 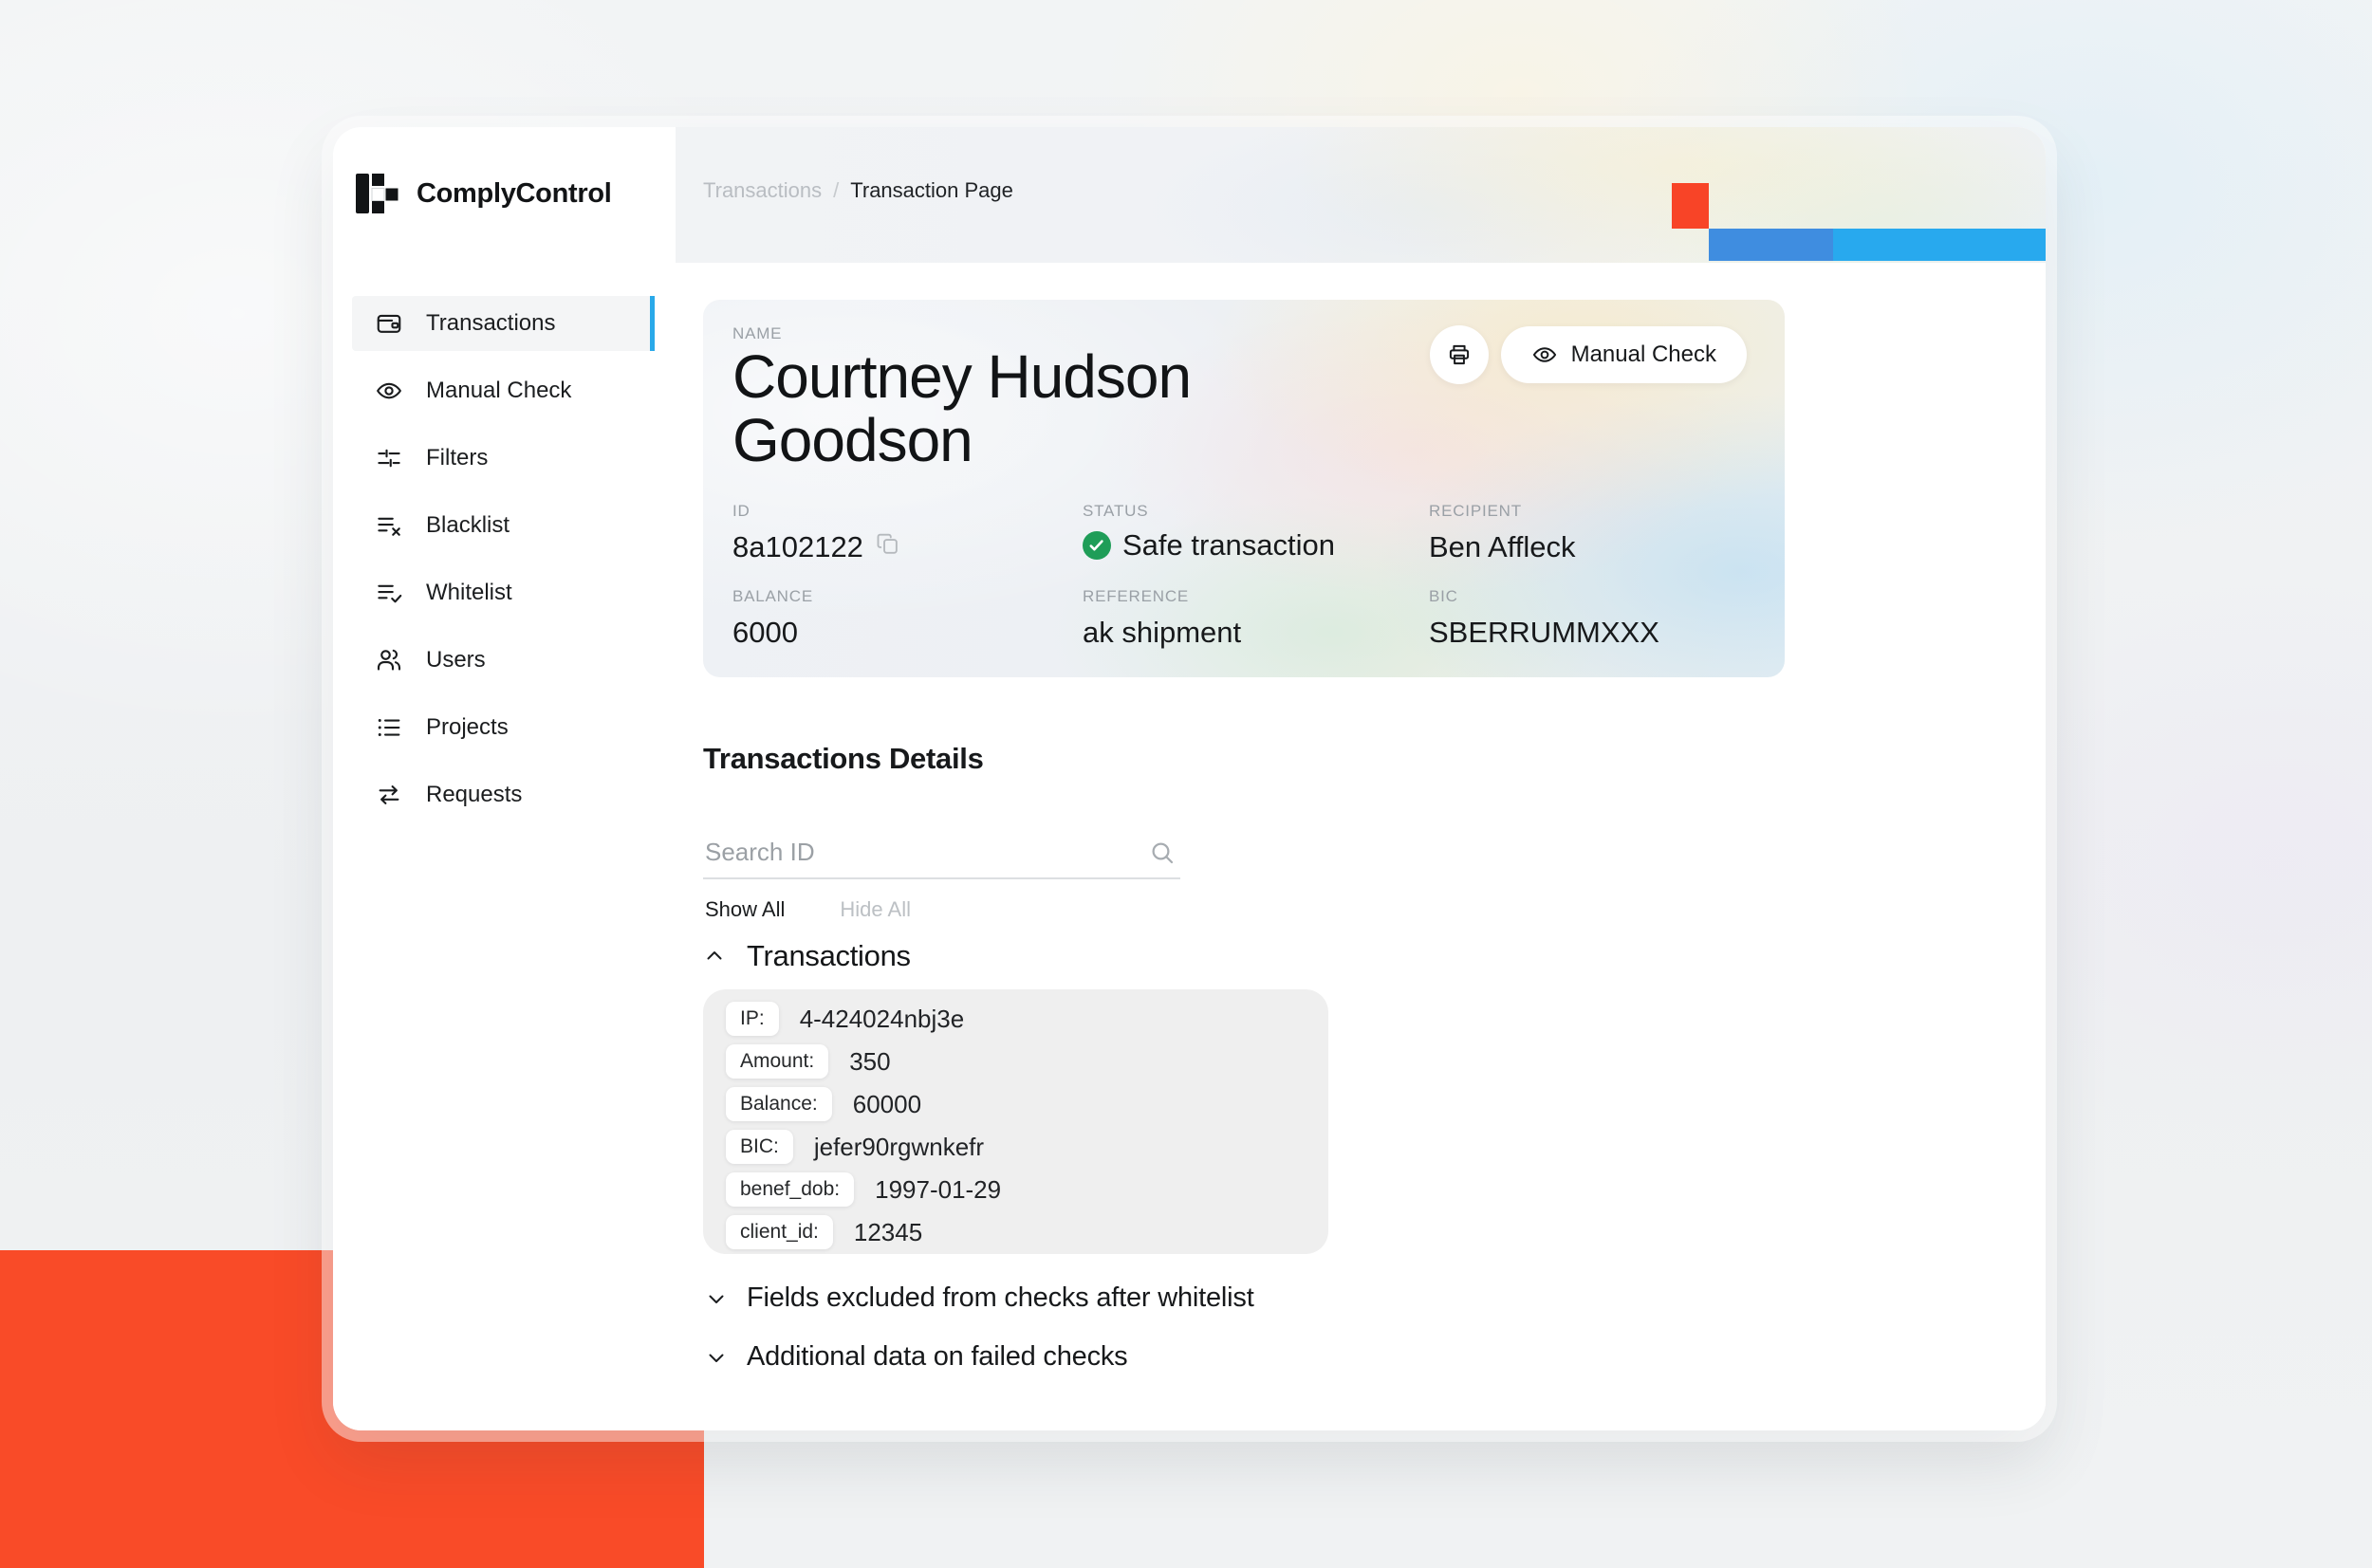 What do you see at coordinates (790, 1190) in the screenshot?
I see `field-label-chip: benef_dob:` at bounding box center [790, 1190].